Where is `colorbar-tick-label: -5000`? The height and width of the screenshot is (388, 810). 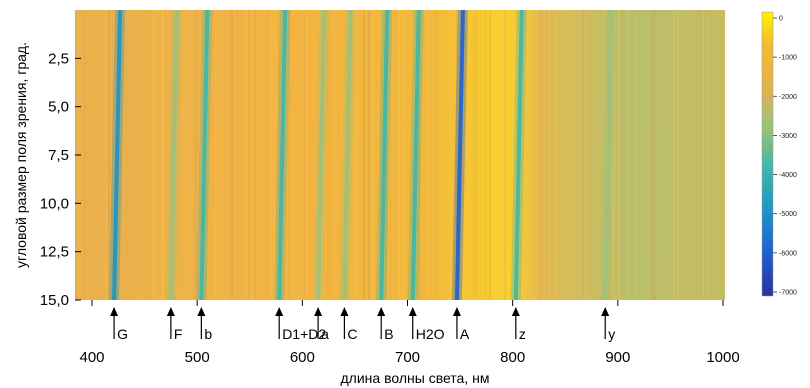 colorbar-tick-label: -5000 is located at coordinates (788, 214).